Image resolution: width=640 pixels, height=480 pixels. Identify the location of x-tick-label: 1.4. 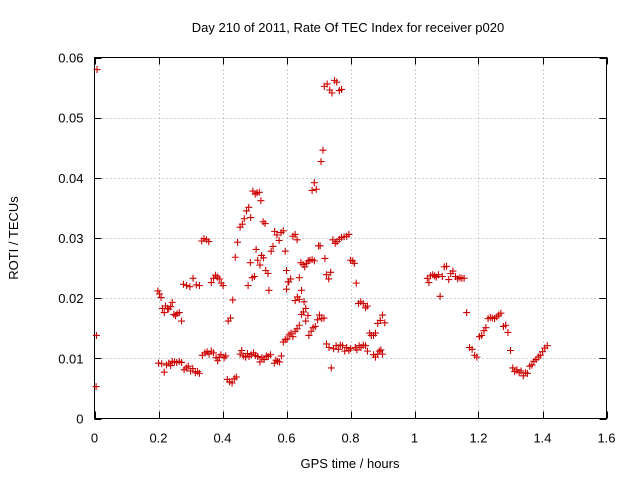
(542, 438).